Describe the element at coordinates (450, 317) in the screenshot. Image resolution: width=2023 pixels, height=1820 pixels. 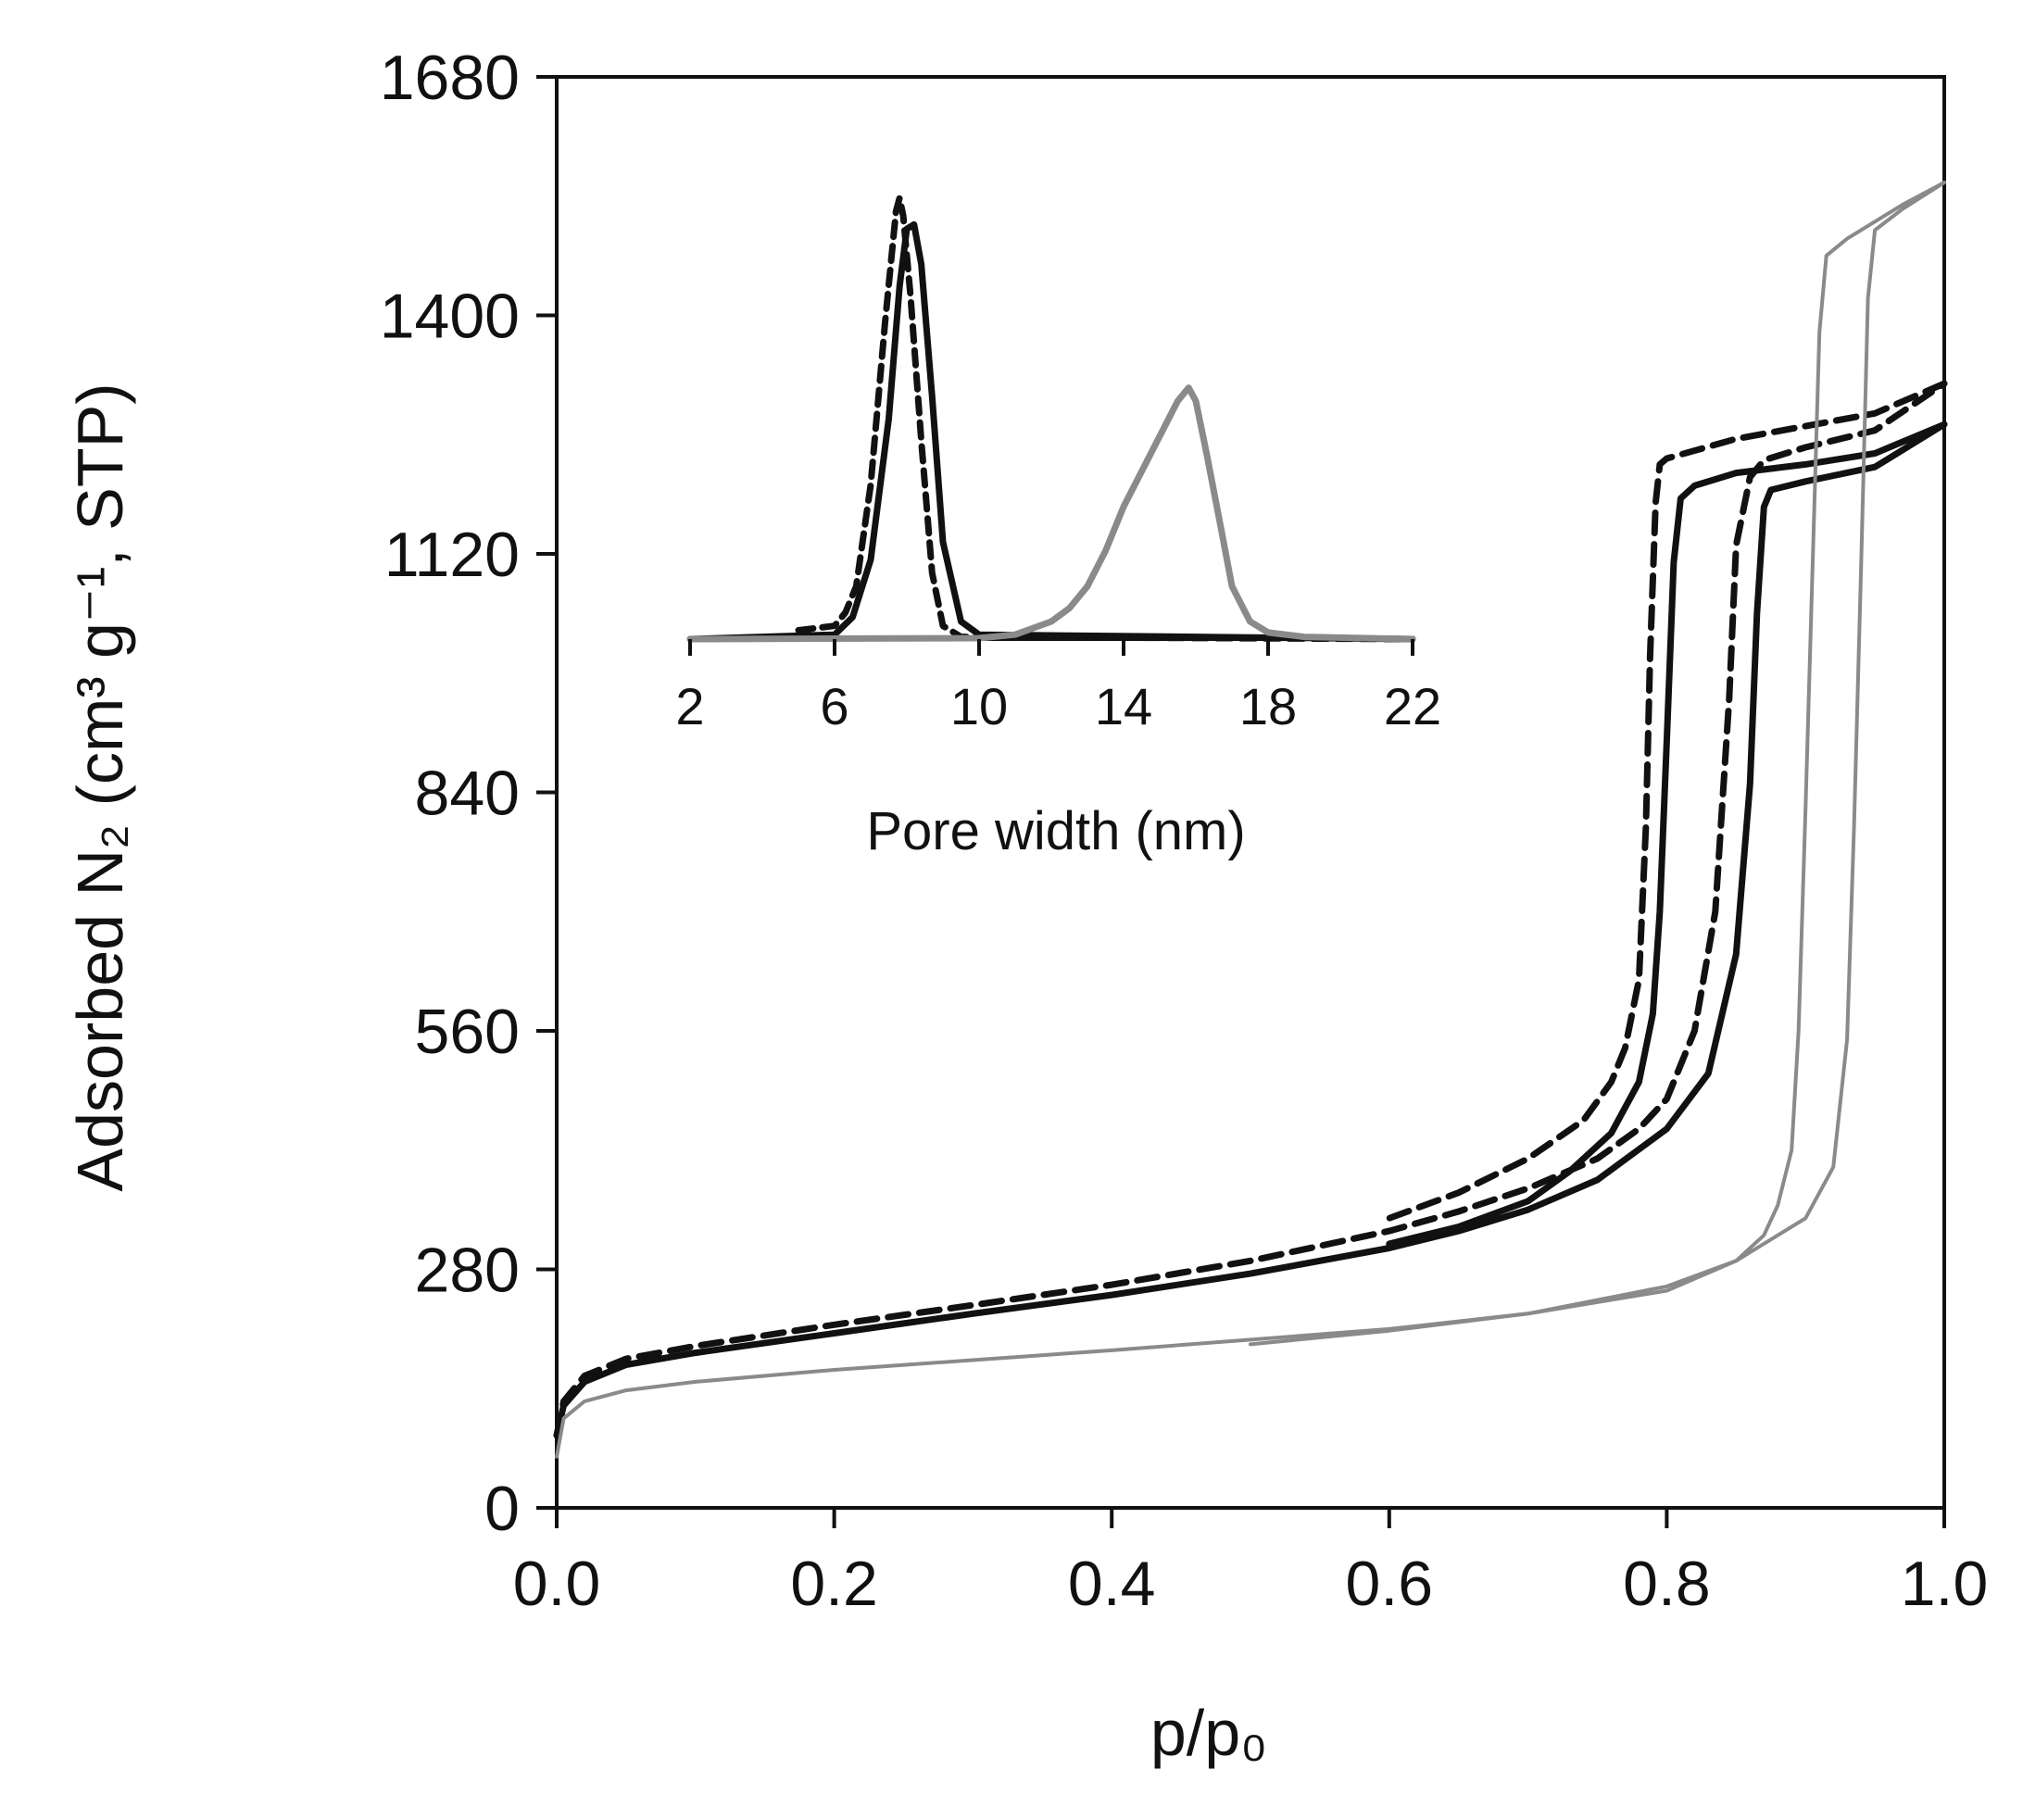
I see `y-tick-label: 1400` at that location.